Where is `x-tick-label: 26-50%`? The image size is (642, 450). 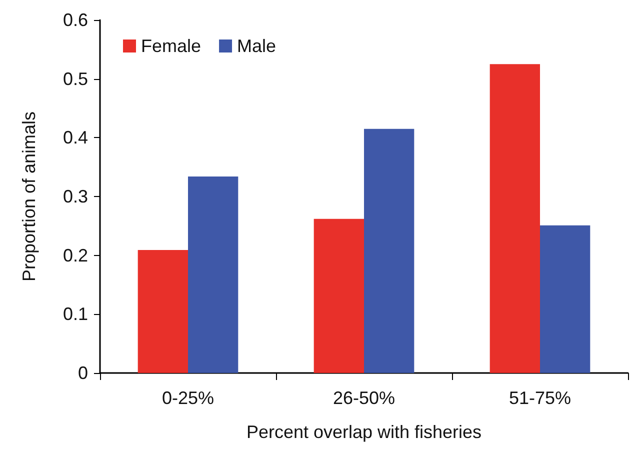 x-tick-label: 26-50% is located at coordinates (364, 398).